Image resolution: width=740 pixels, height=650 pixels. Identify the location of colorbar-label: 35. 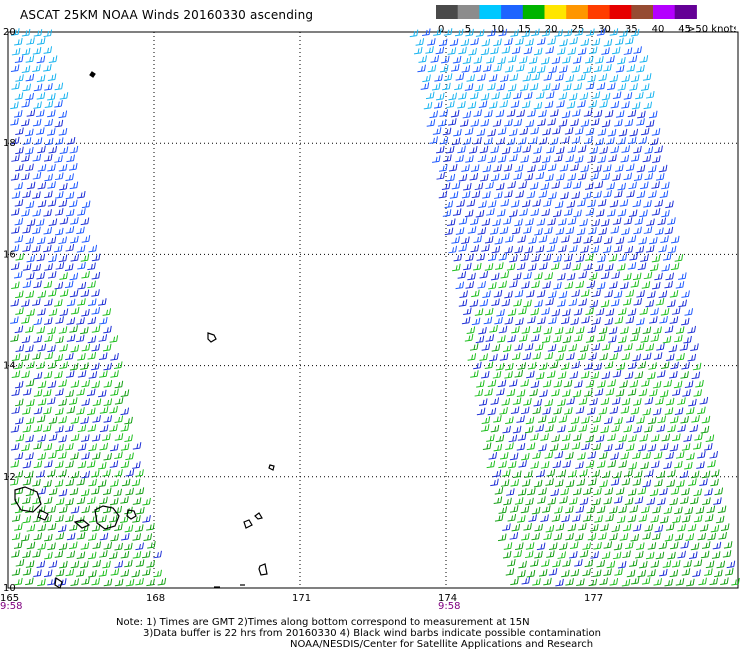
(631, 29).